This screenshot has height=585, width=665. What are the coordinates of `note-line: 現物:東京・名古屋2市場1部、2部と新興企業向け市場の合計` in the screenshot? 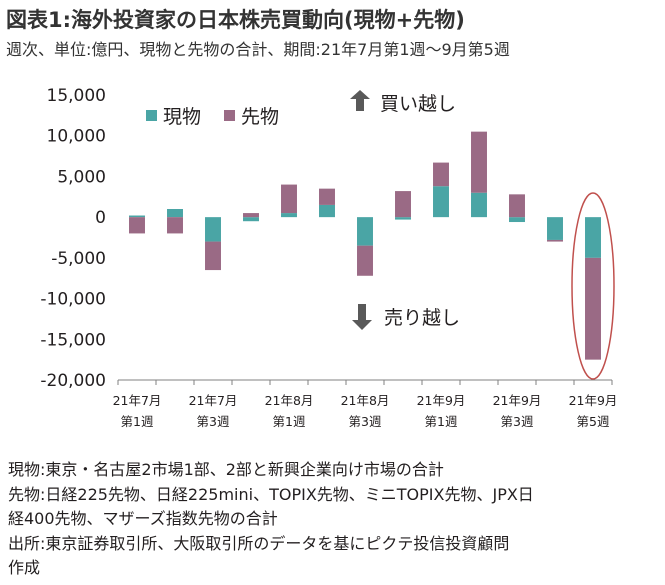 It's located at (226, 469).